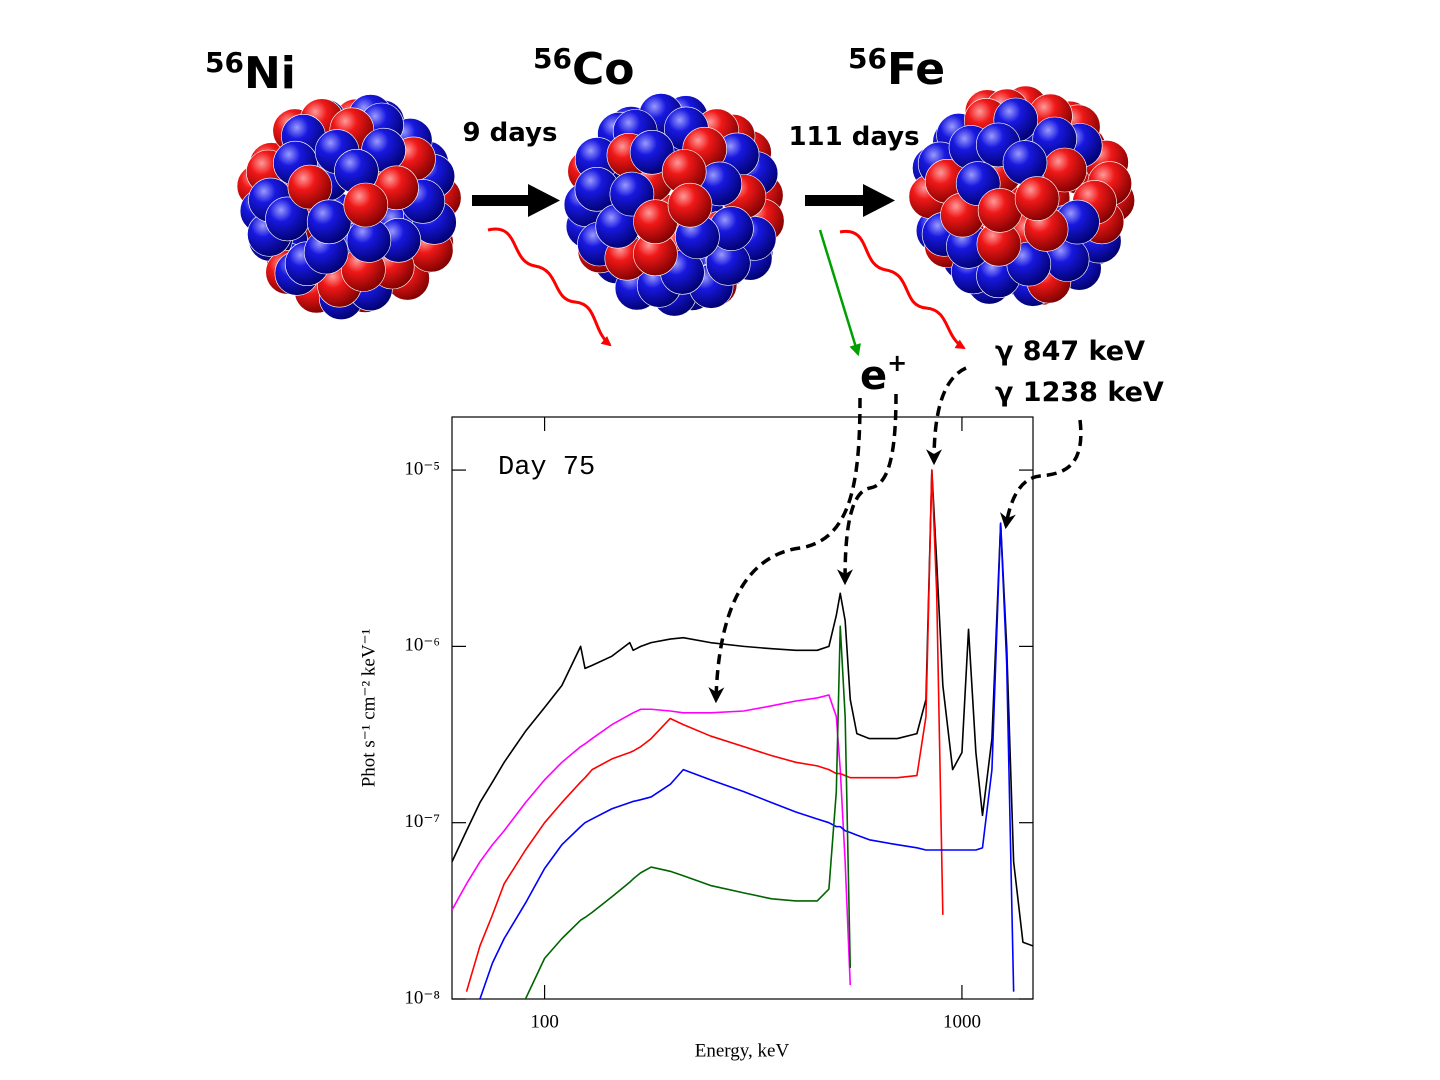  I want to click on pointer-arrows, so click(895, 535).